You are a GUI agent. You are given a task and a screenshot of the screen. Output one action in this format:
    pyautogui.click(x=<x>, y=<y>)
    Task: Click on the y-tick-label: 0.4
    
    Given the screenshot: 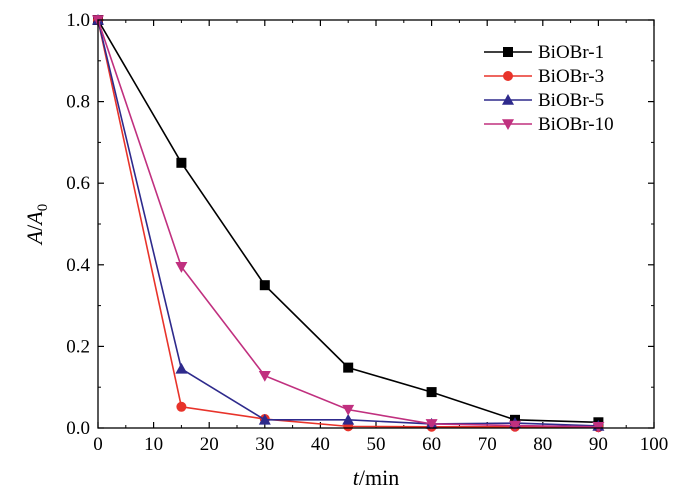 What is the action you would take?
    pyautogui.click(x=78, y=265)
    